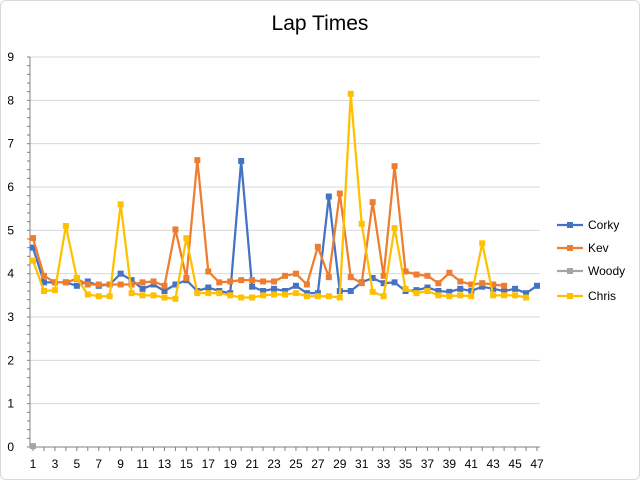 The height and width of the screenshot is (480, 640). I want to click on legend-label: Kev, so click(598, 248).